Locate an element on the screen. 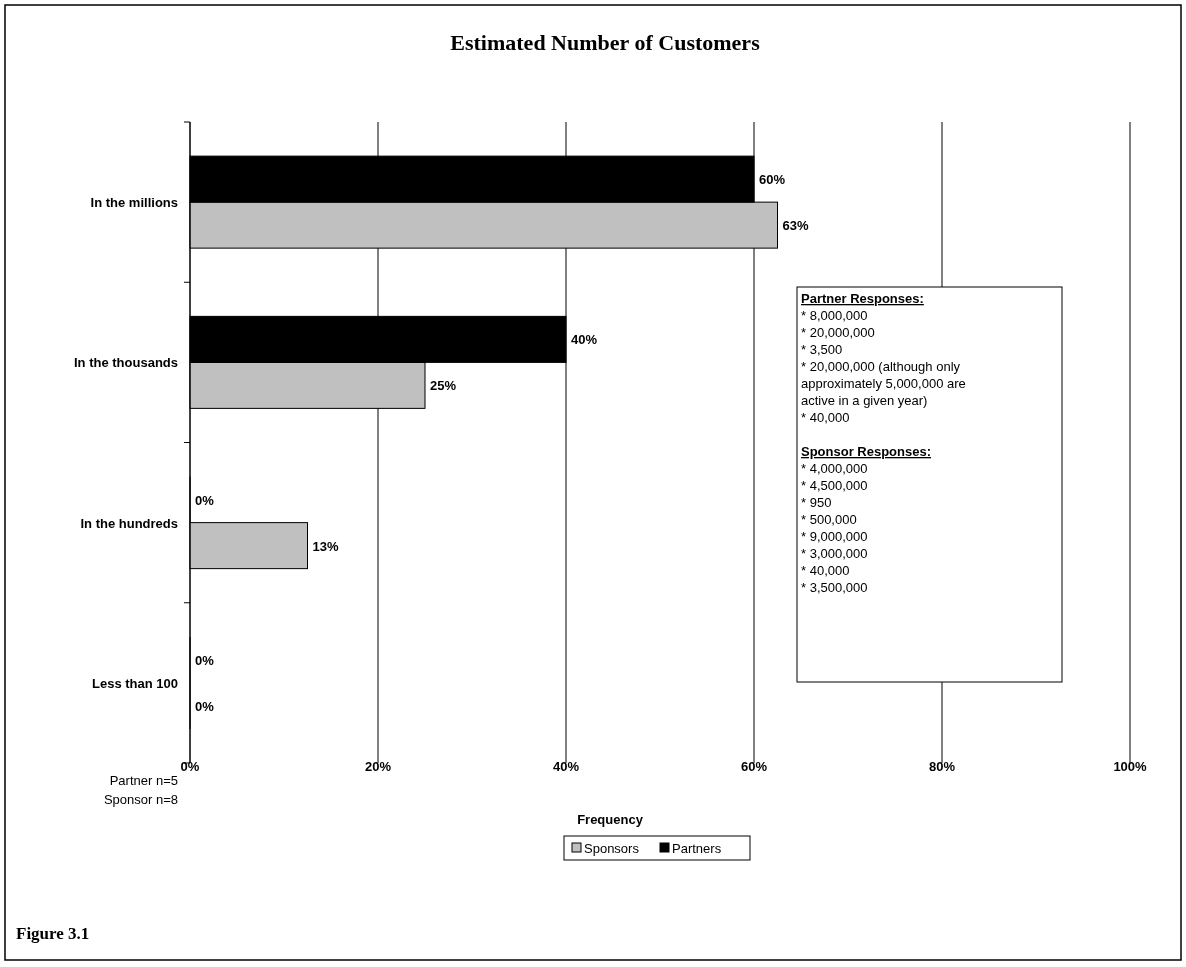 Image resolution: width=1186 pixels, height=967 pixels. x-tick-label: 0% is located at coordinates (190, 766).